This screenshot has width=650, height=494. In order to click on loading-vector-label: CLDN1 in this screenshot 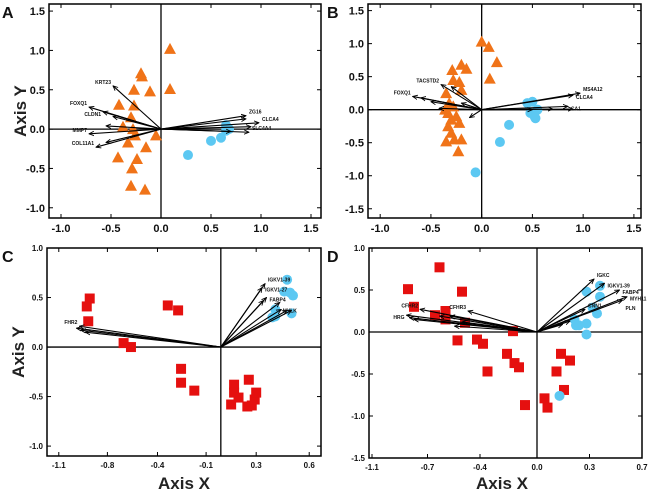, I will do `click(92, 115)`.